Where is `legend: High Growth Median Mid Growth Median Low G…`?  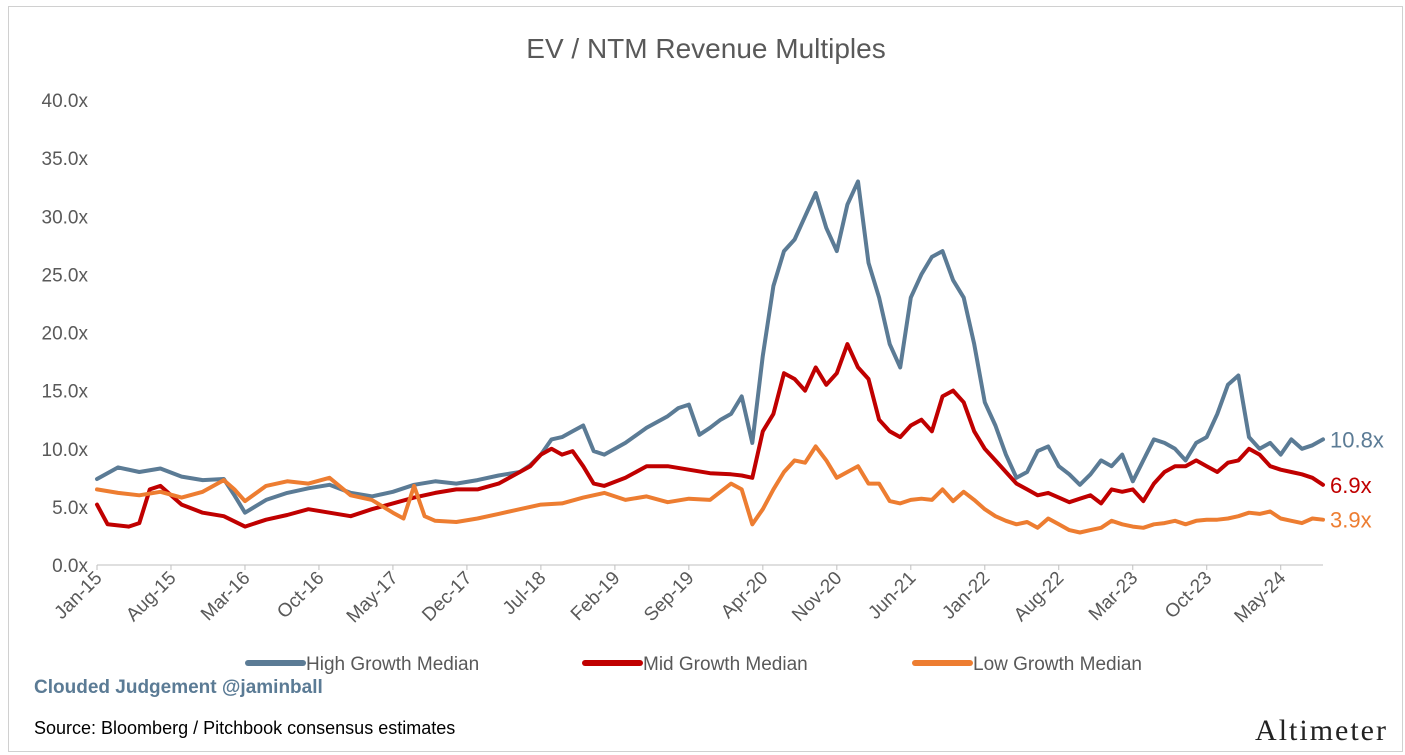 legend: High Growth Median Mid Growth Median Low G… is located at coordinates (693, 664).